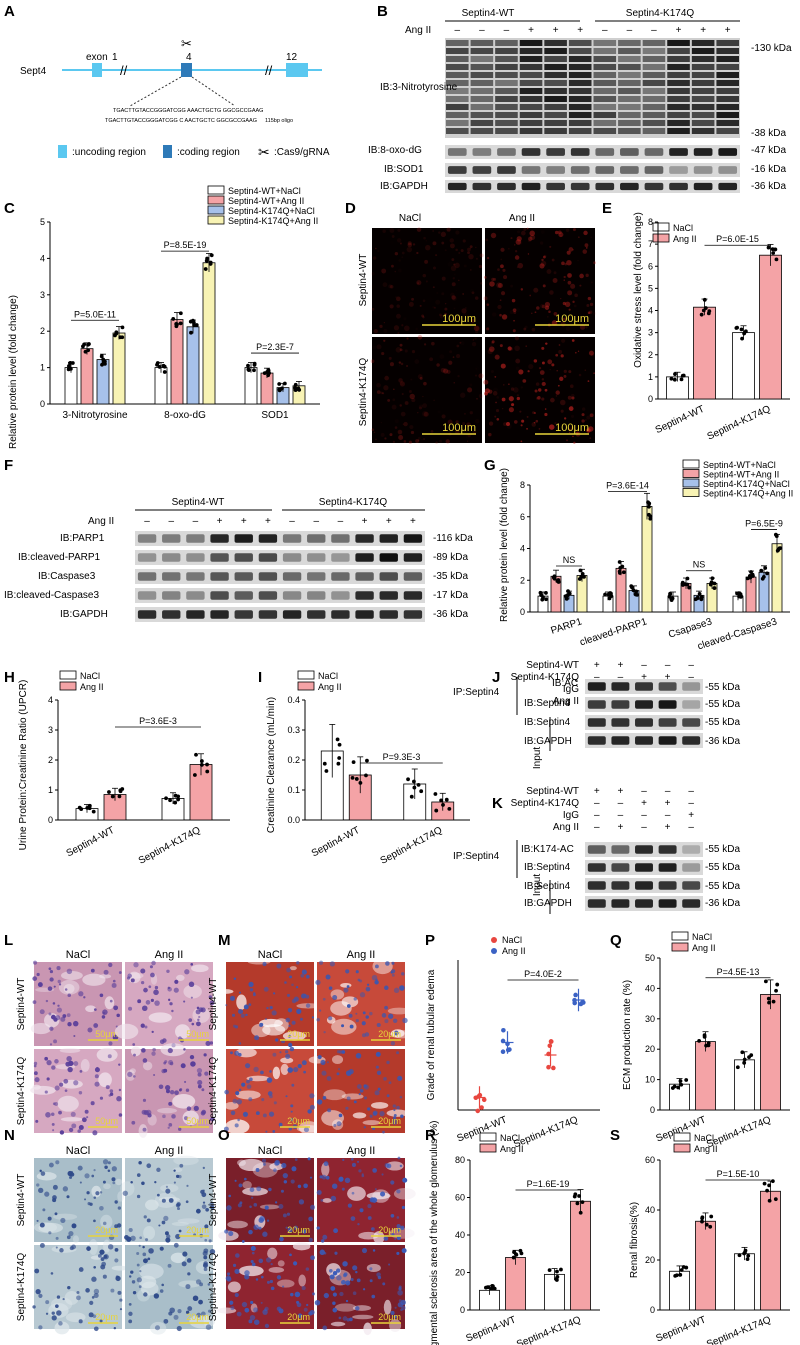 This screenshot has width=800, height=1345. I want to click on x-tick-label: Septin4-WT, so click(681, 1330).